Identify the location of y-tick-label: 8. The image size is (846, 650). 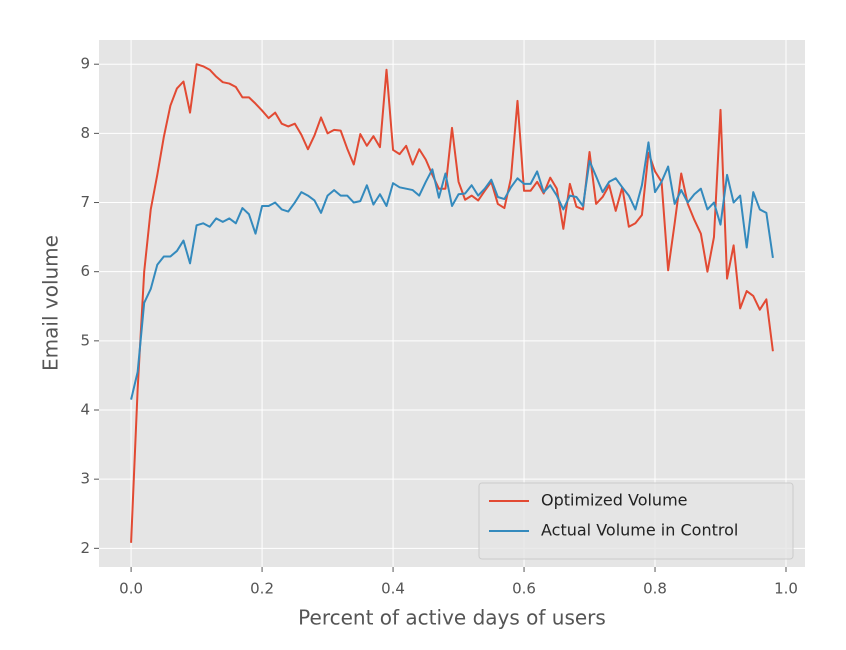
(85, 133).